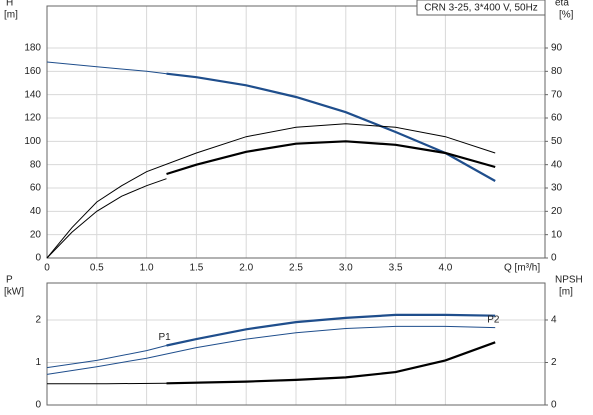 The width and height of the screenshot is (593, 415). I want to click on x-tick-label: 1.0, so click(147, 268).